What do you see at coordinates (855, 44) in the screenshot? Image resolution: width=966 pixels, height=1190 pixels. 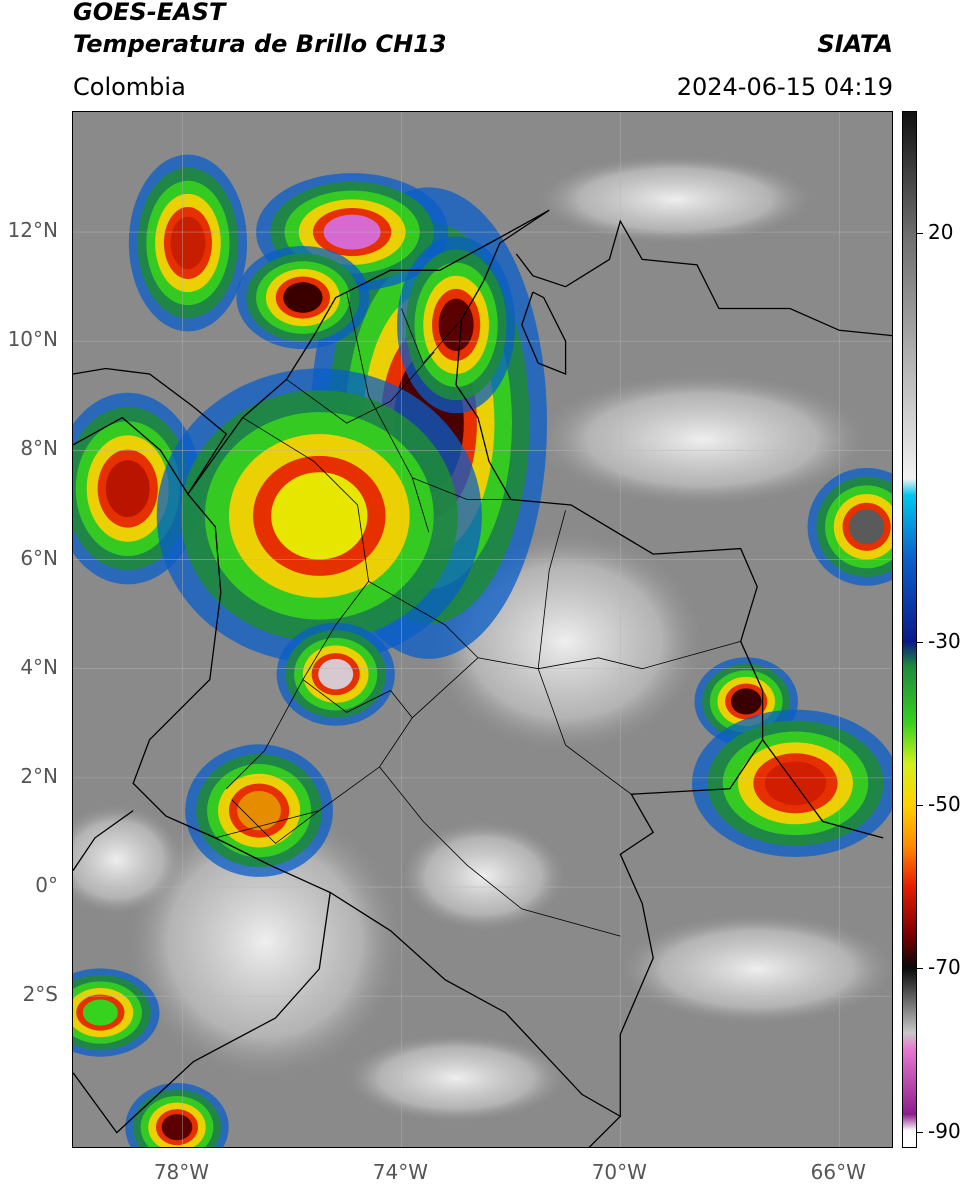 I see `brand-label: SIATA` at bounding box center [855, 44].